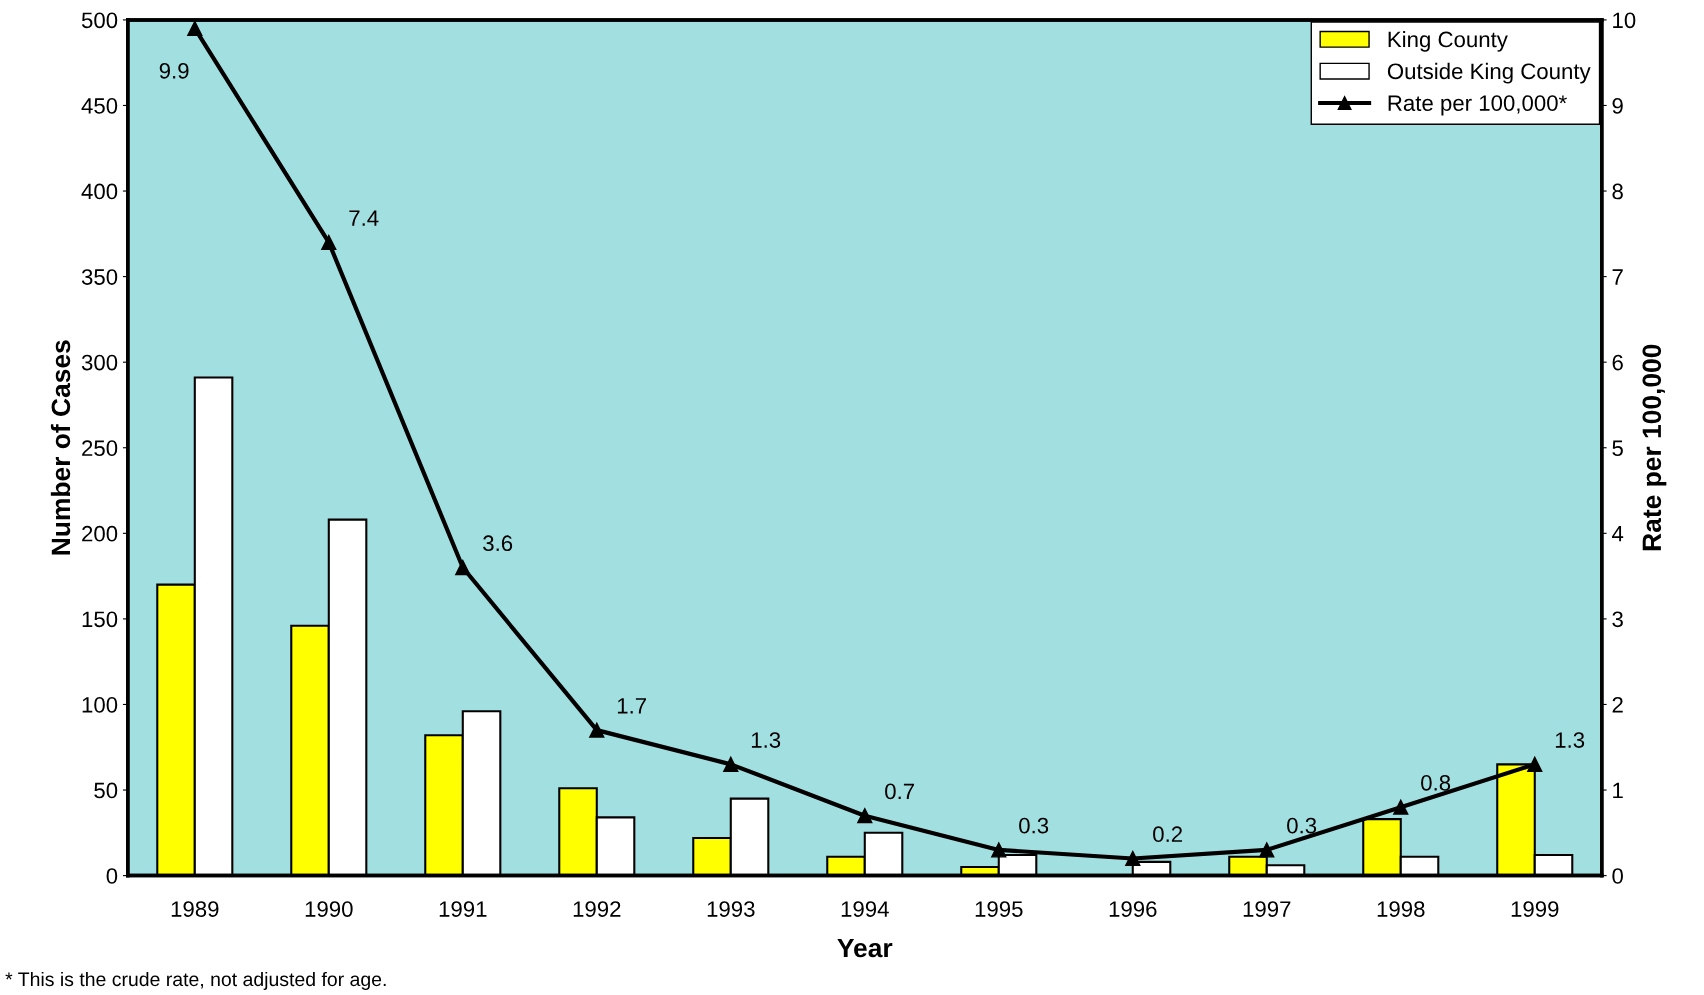 This screenshot has width=1704, height=995. I want to click on y2-tick-label: 7, so click(1617, 277).